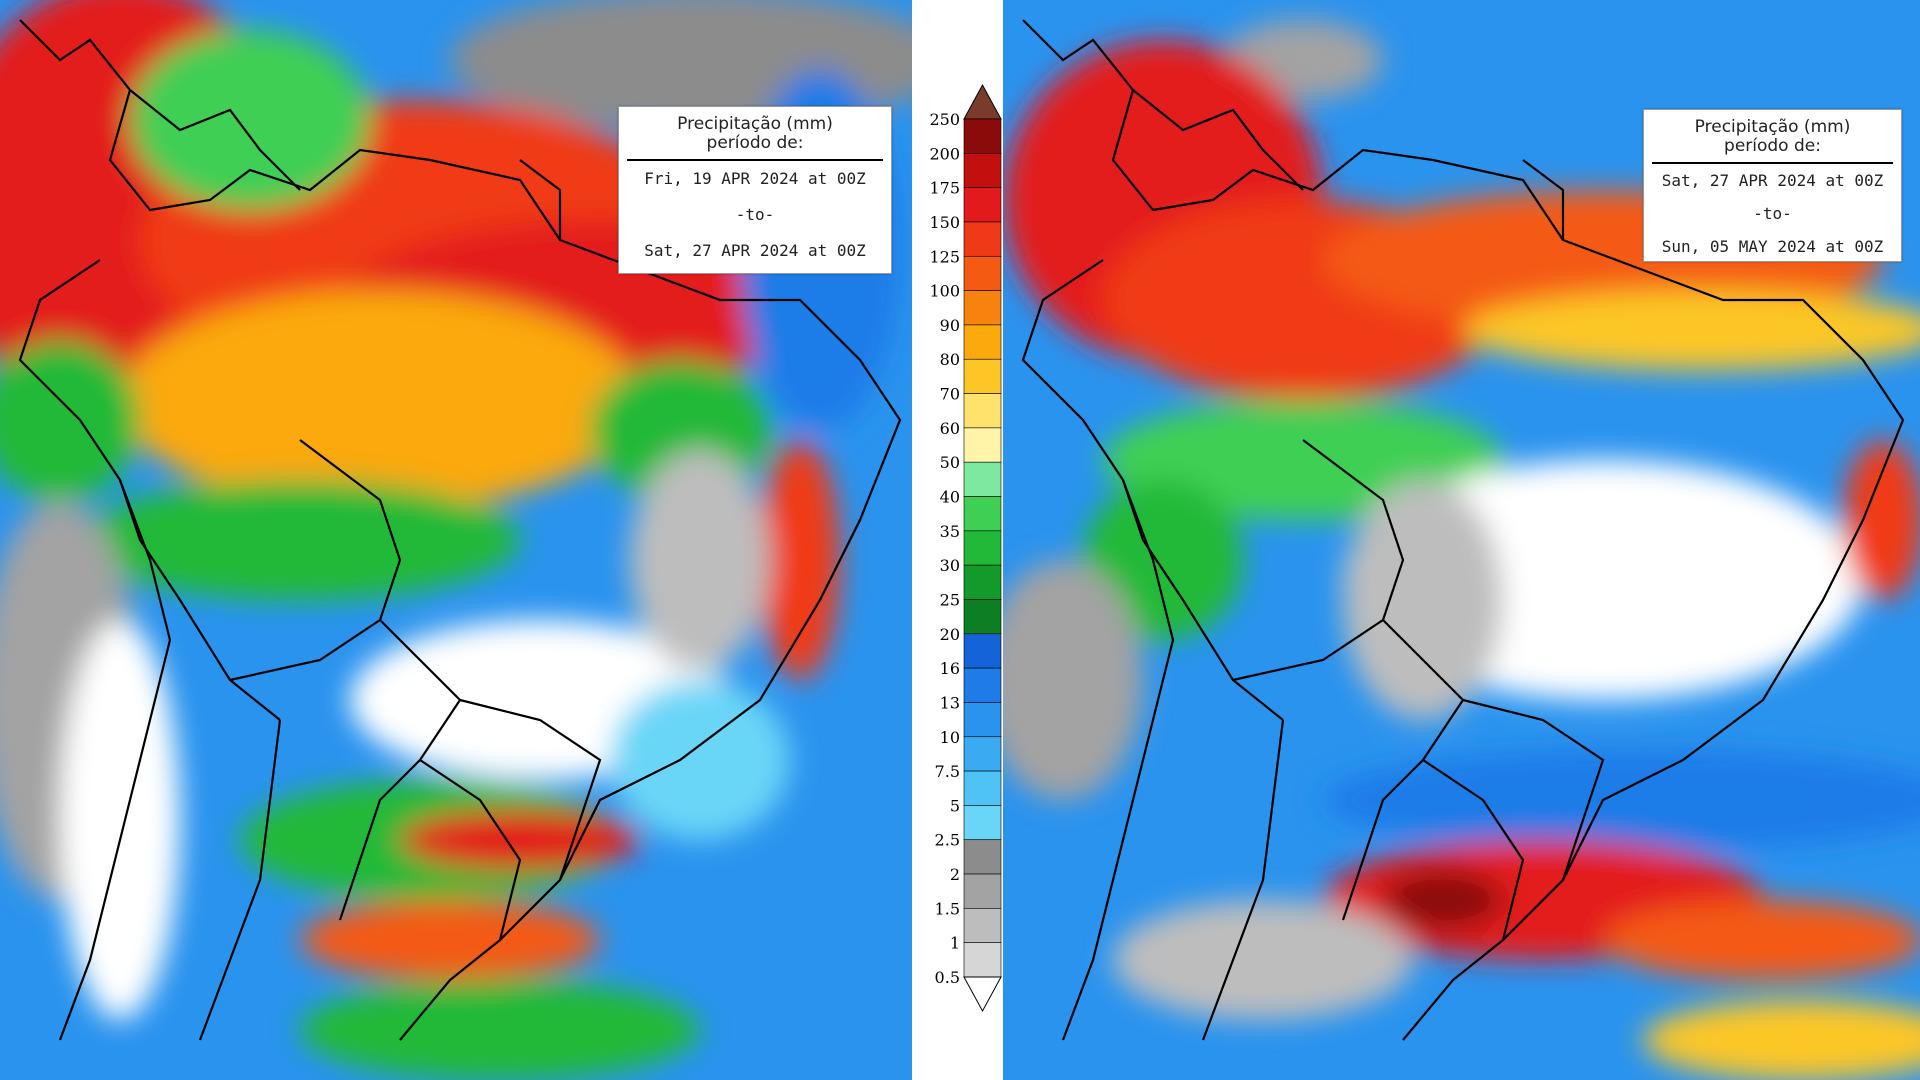 This screenshot has width=1920, height=1080. I want to click on colorbar-tick-label: 60, so click(950, 428).